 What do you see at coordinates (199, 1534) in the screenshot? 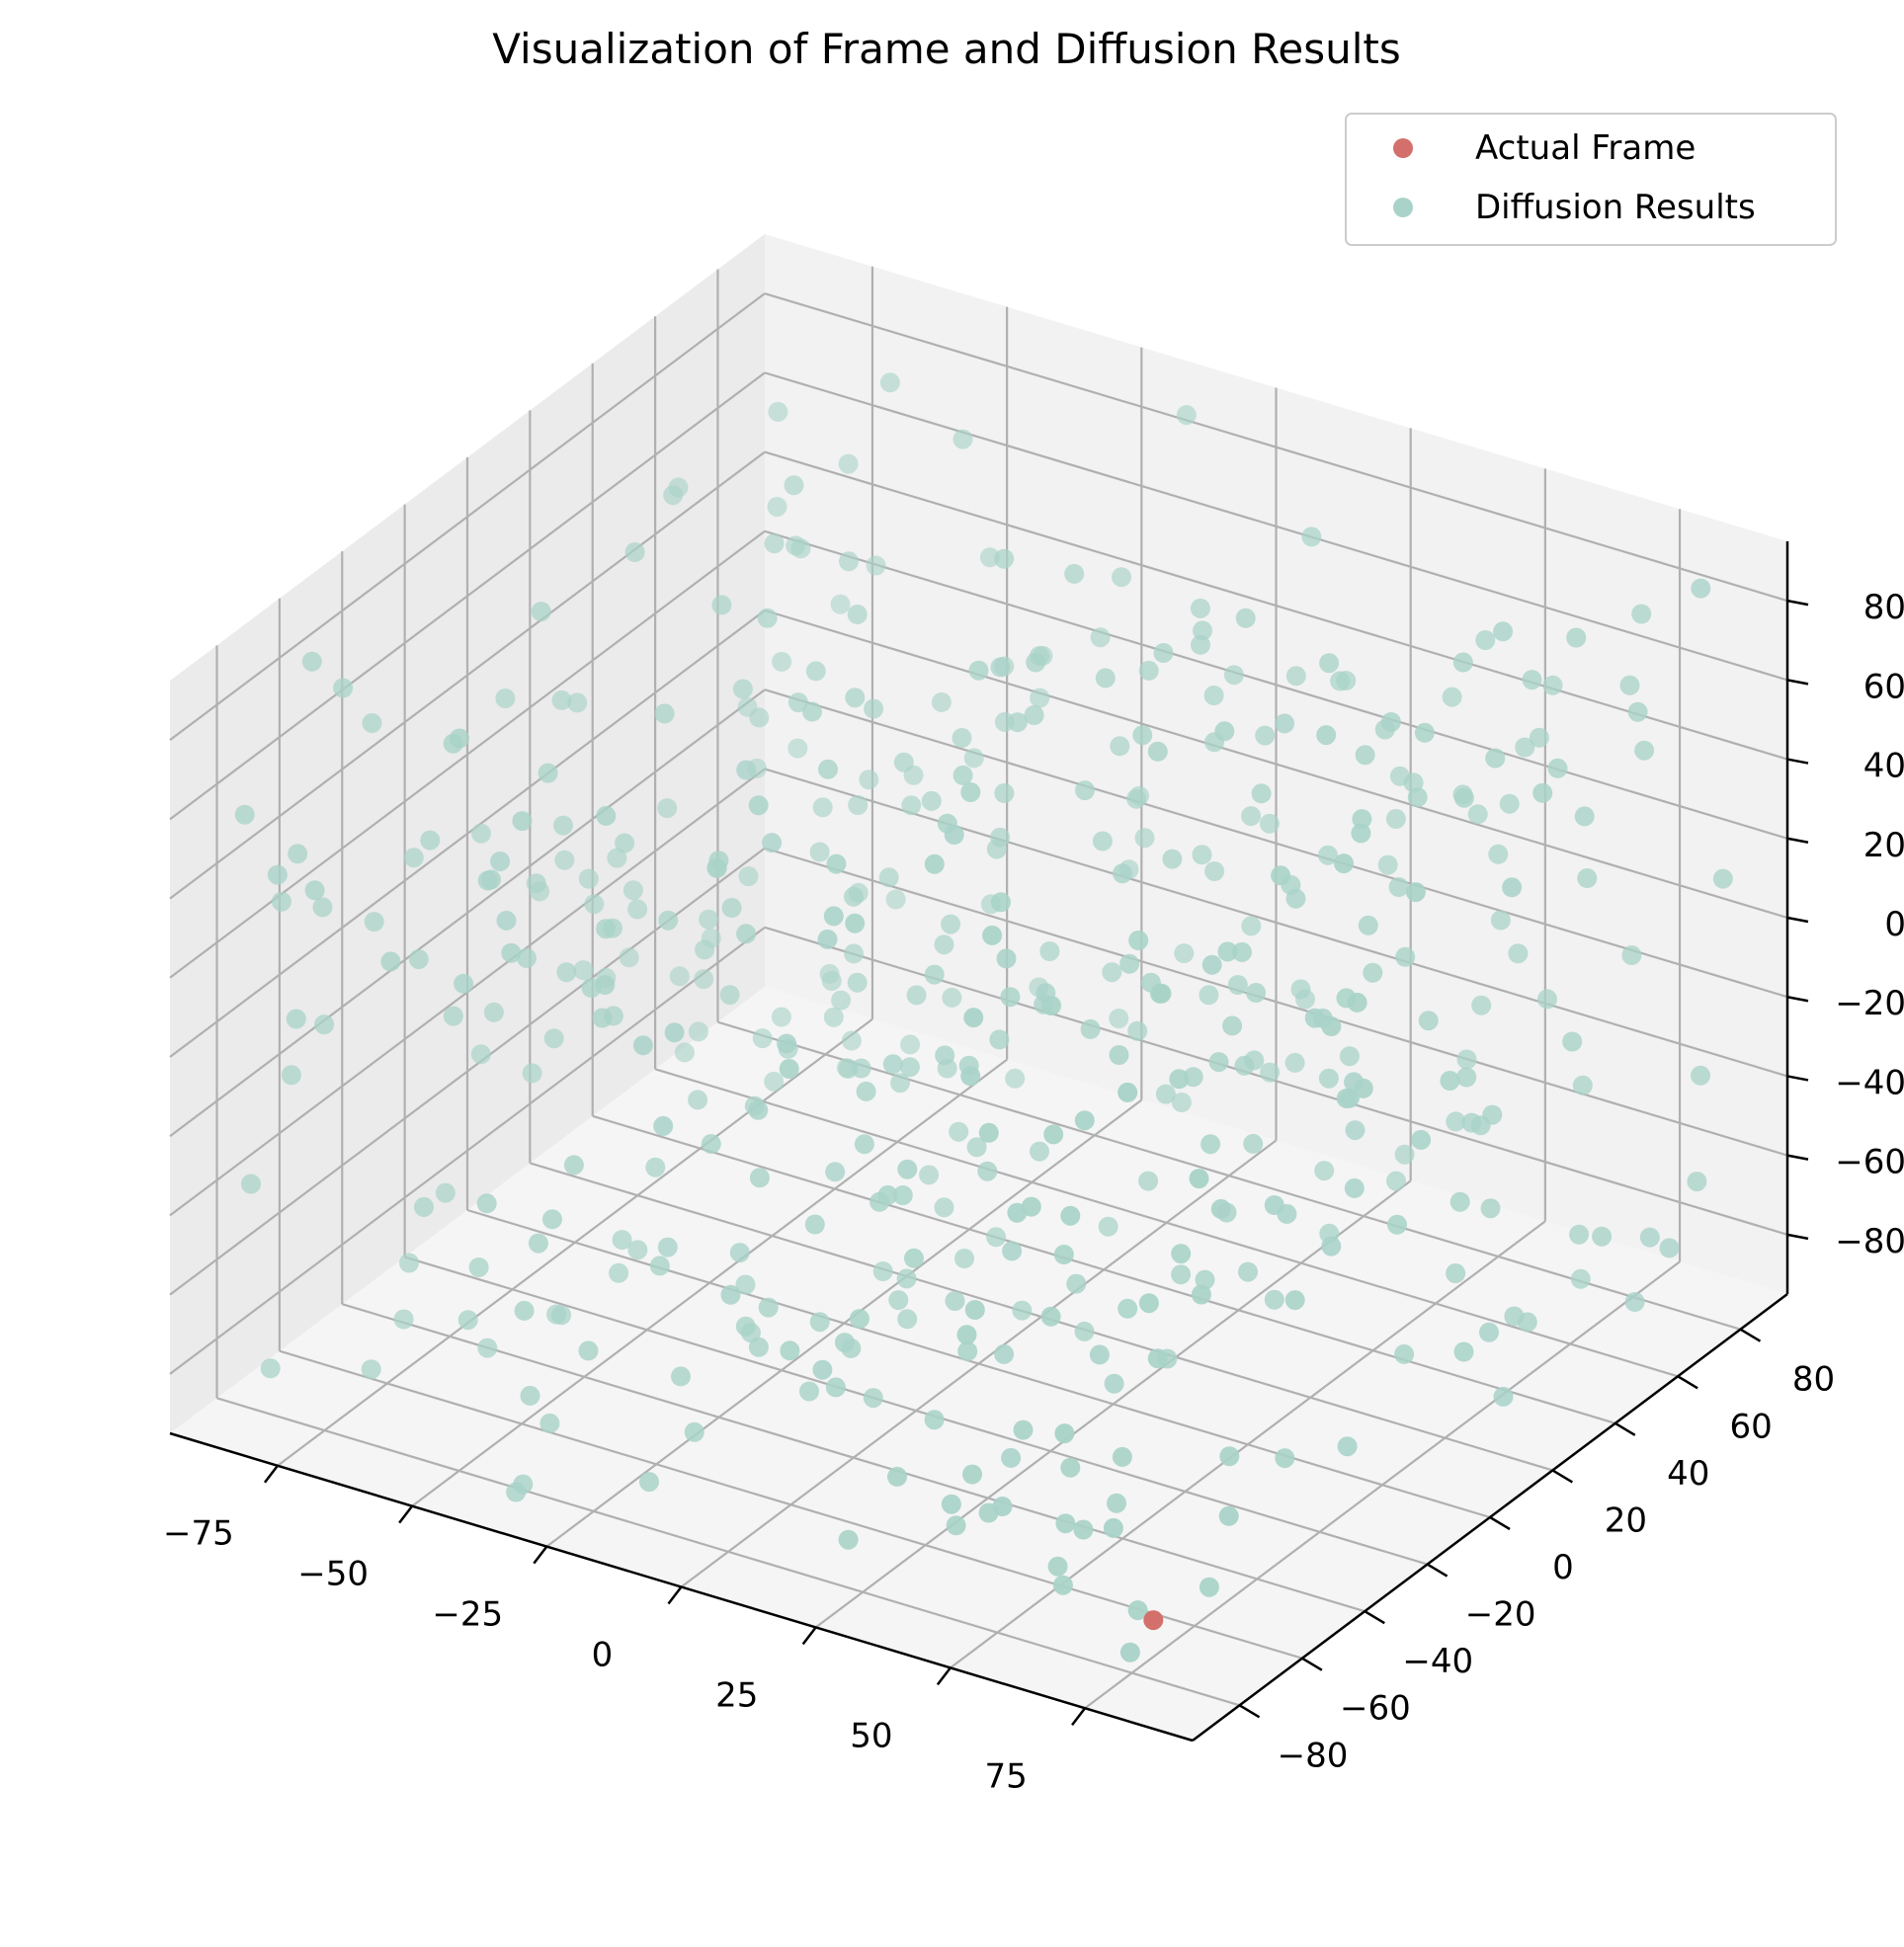
I see `x-tick-label: −75` at bounding box center [199, 1534].